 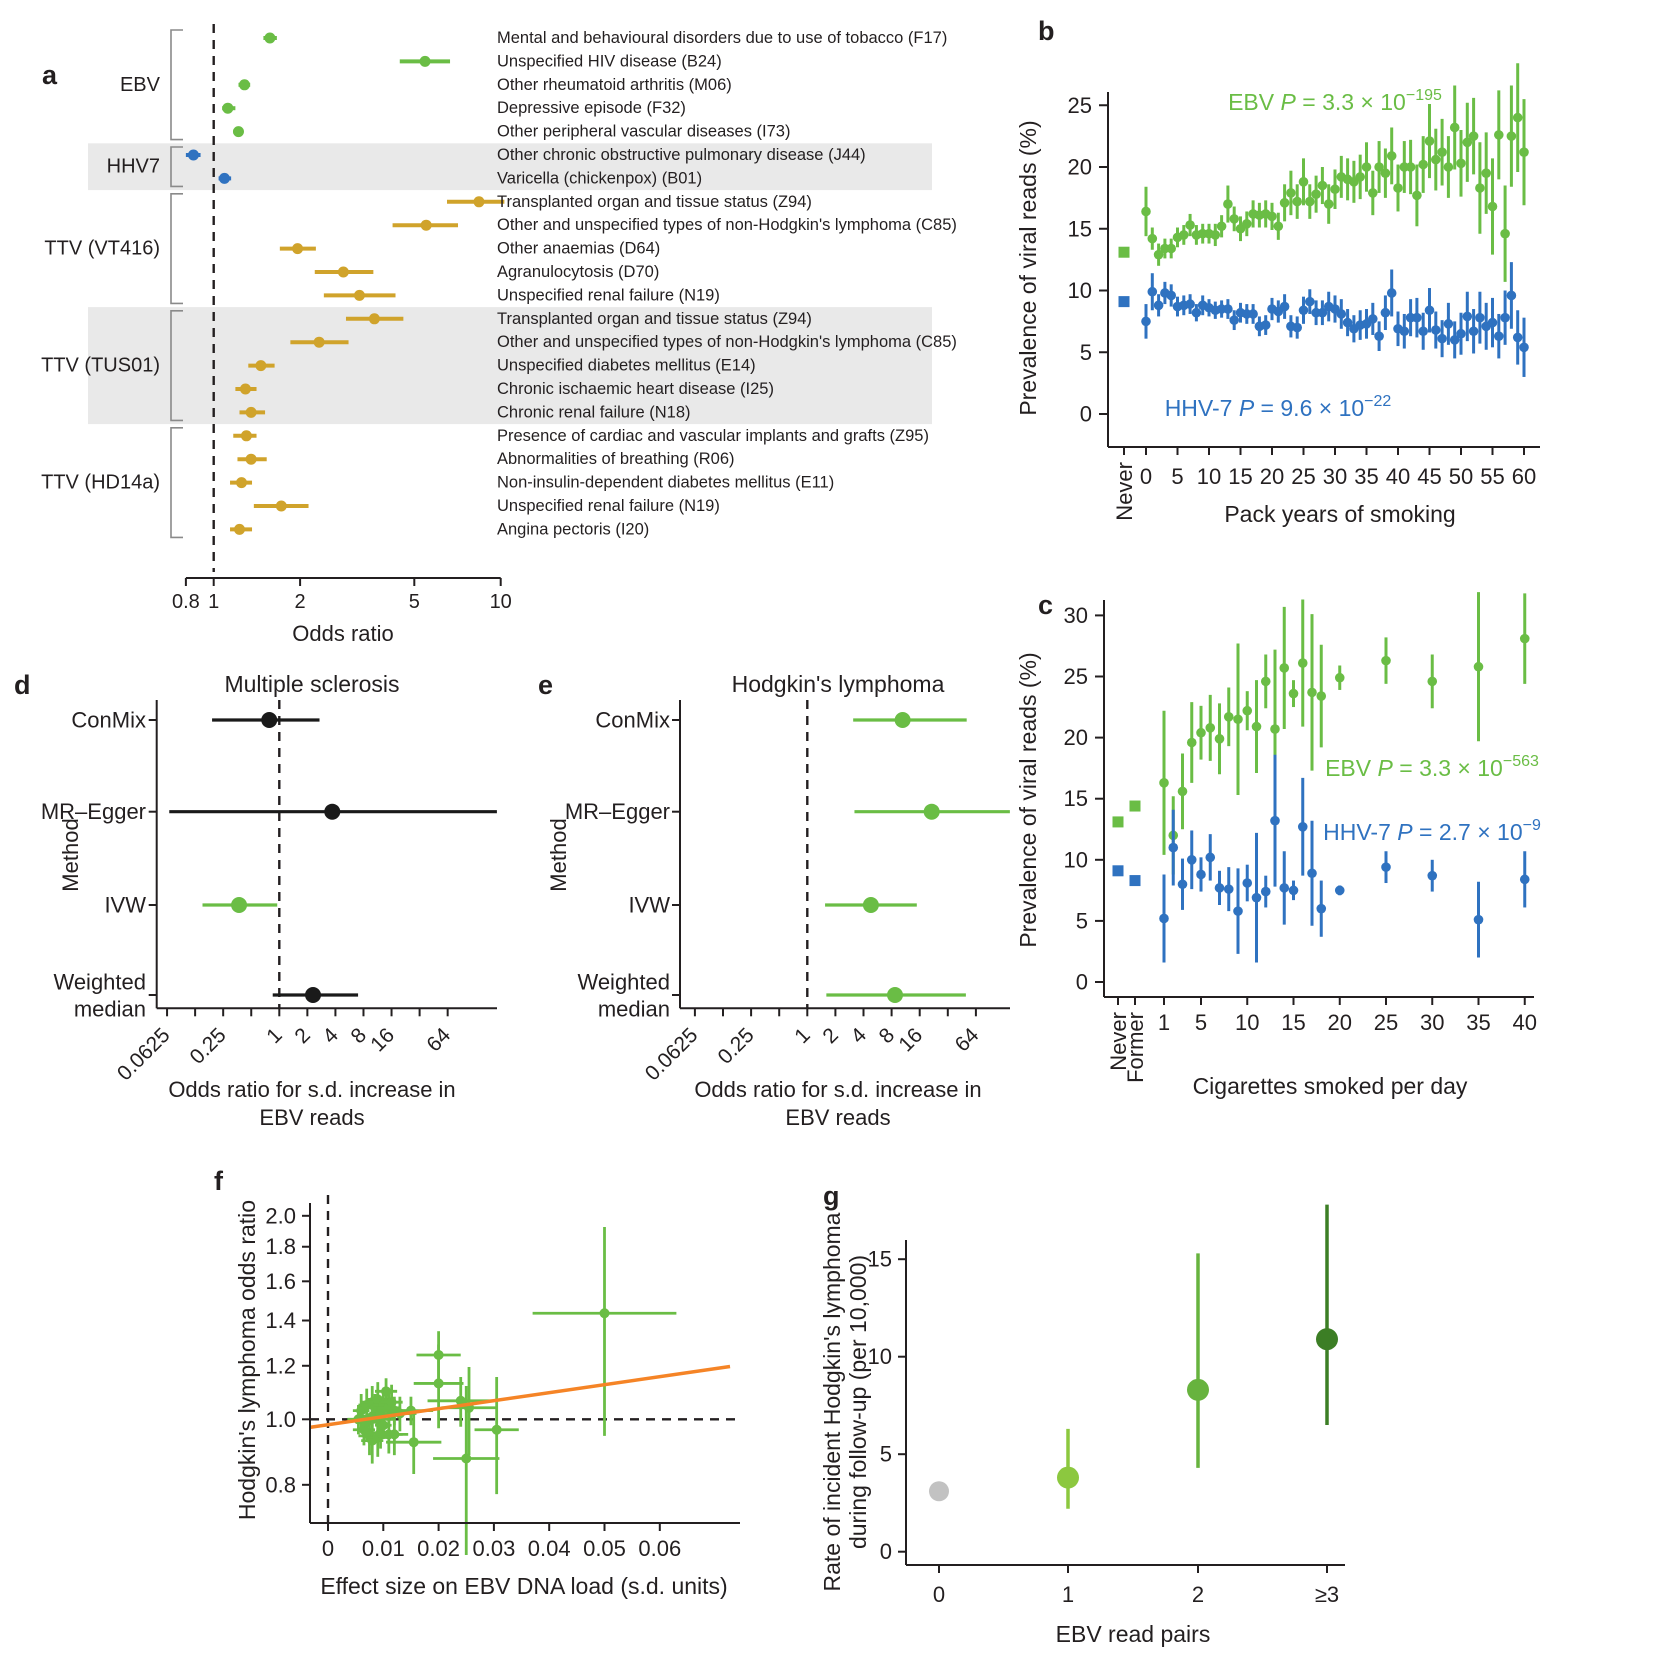 I want to click on diagnosis-label: Other anaemias (D64), so click(x=578, y=249).